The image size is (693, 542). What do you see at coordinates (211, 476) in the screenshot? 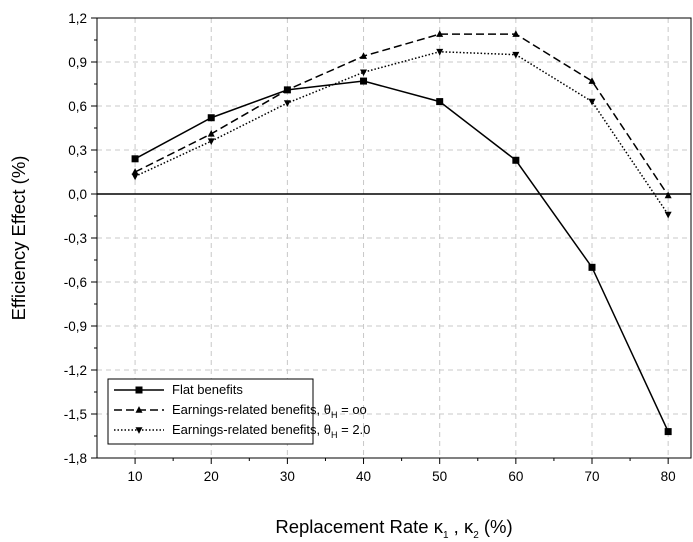
I see `x-tick-label: 20` at bounding box center [211, 476].